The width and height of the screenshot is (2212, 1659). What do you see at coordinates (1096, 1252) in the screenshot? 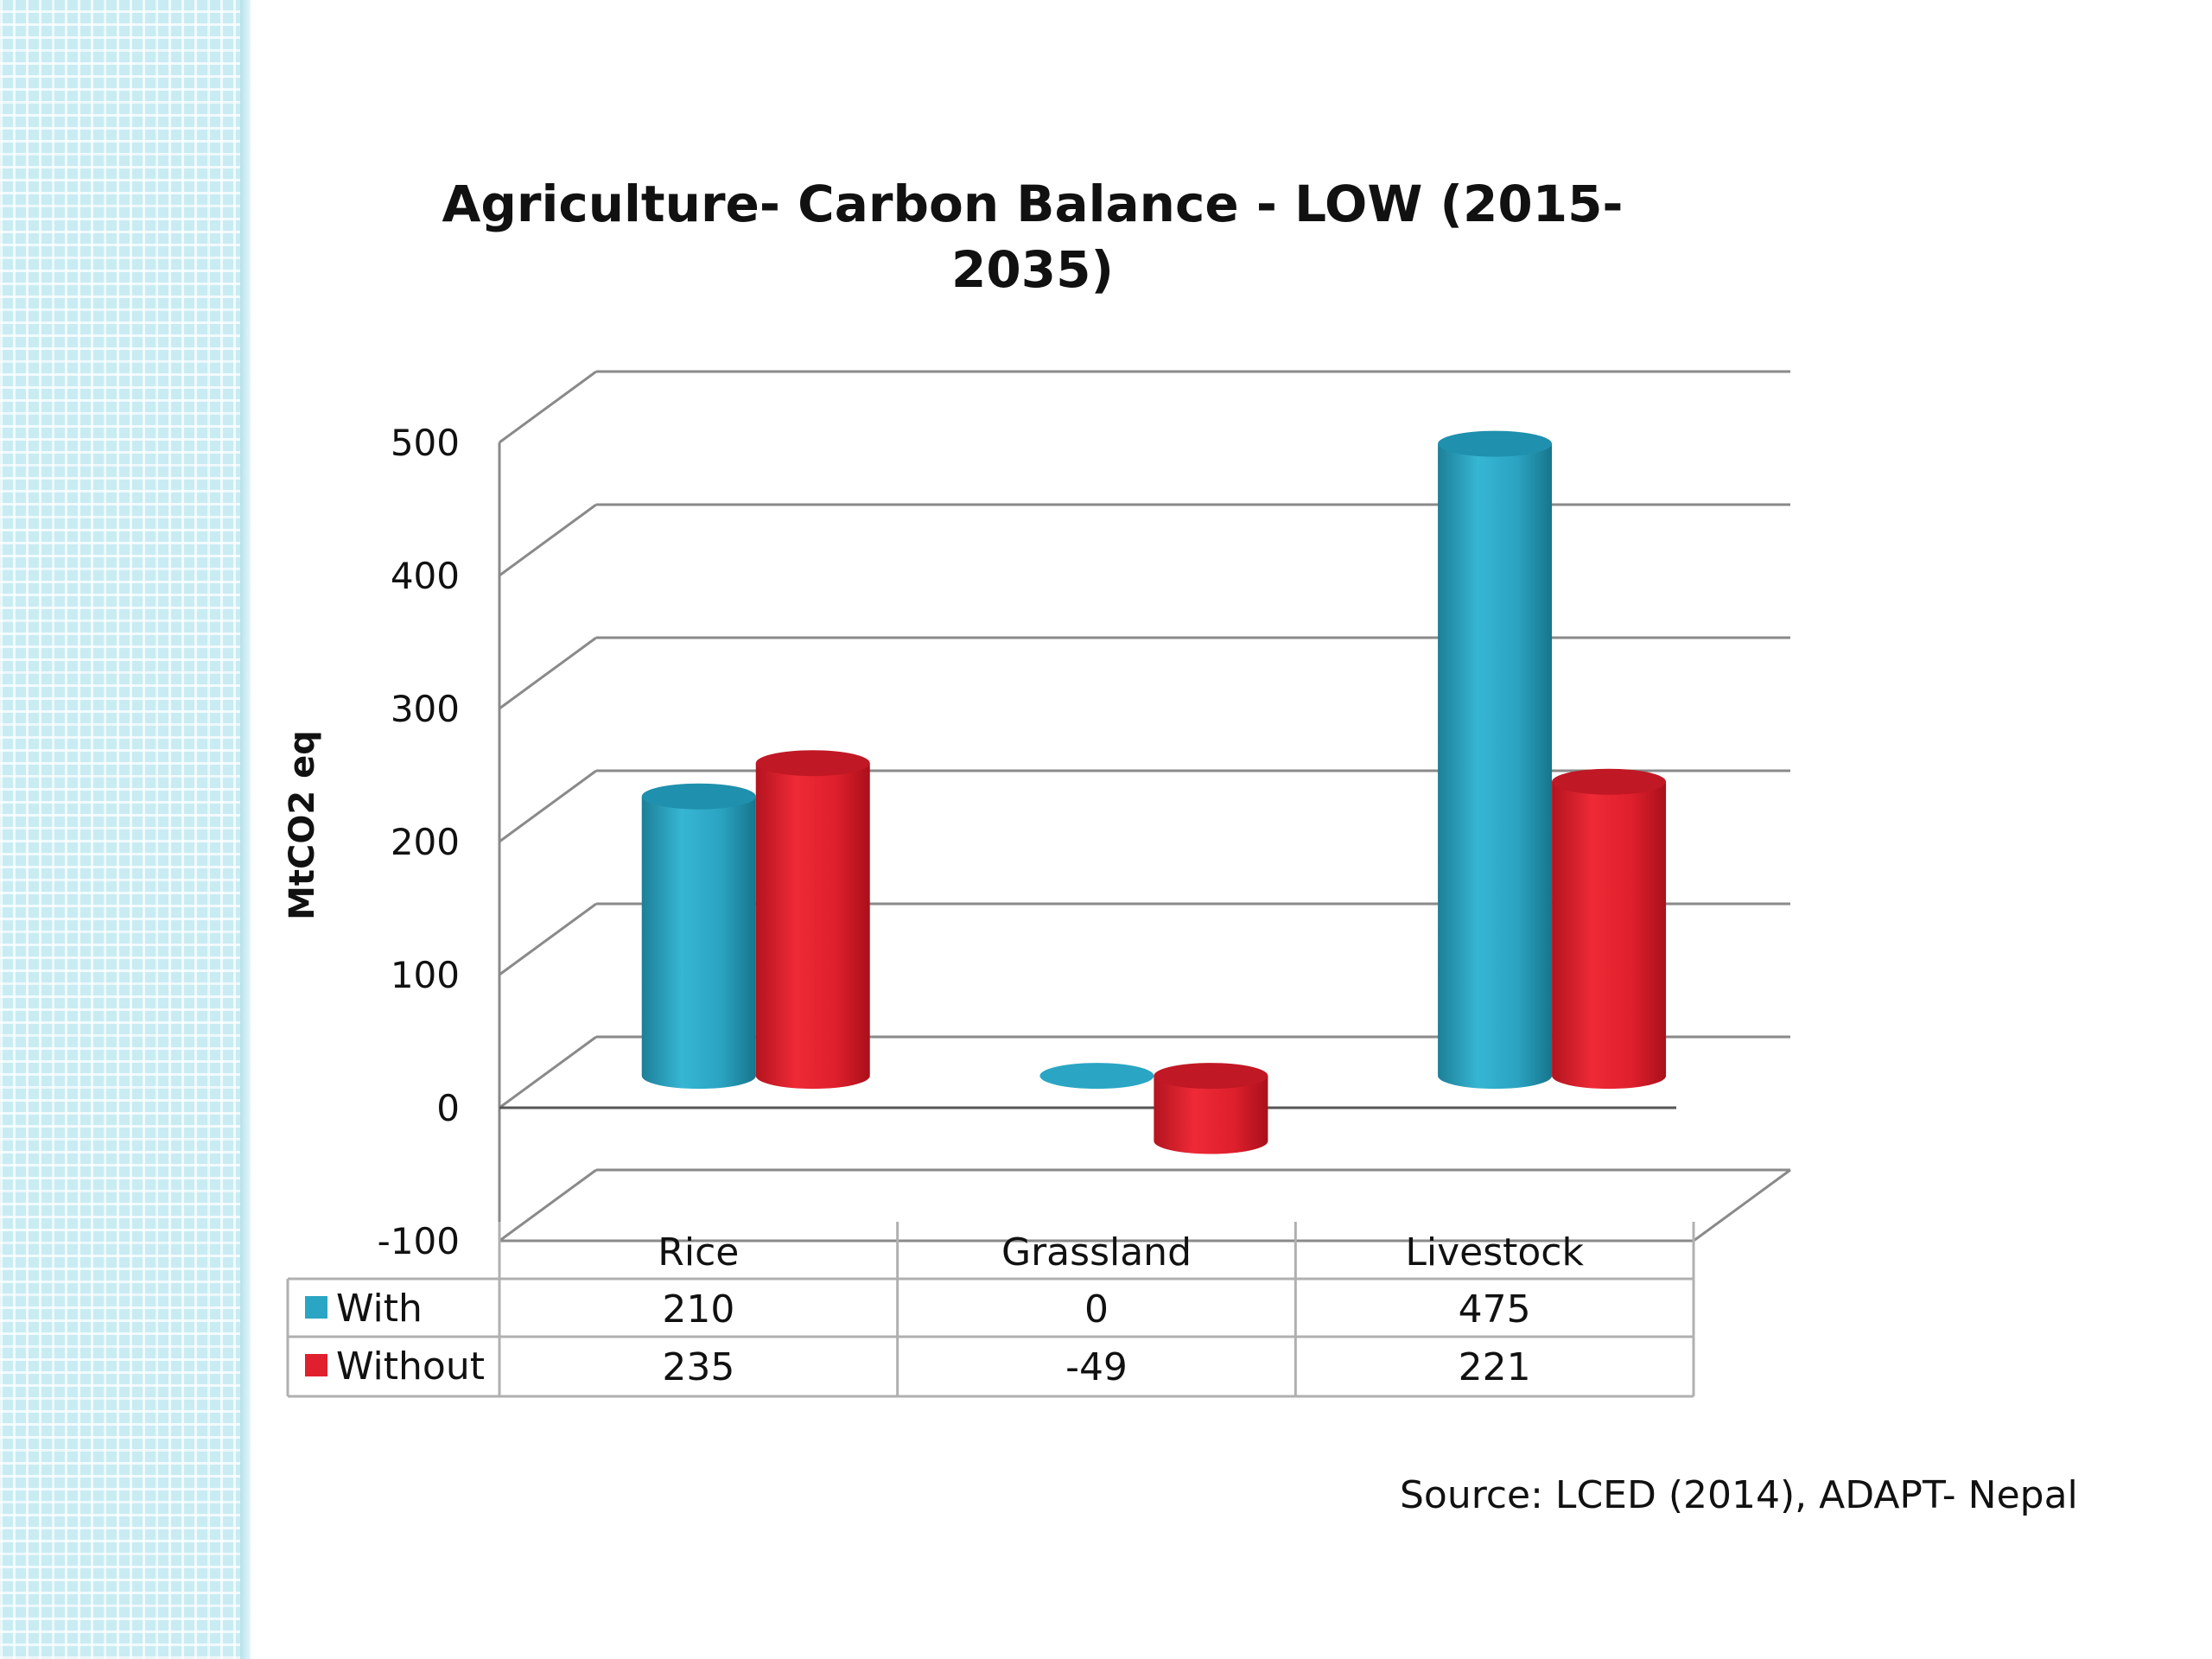
I see `x-tick-label: Grassland` at bounding box center [1096, 1252].